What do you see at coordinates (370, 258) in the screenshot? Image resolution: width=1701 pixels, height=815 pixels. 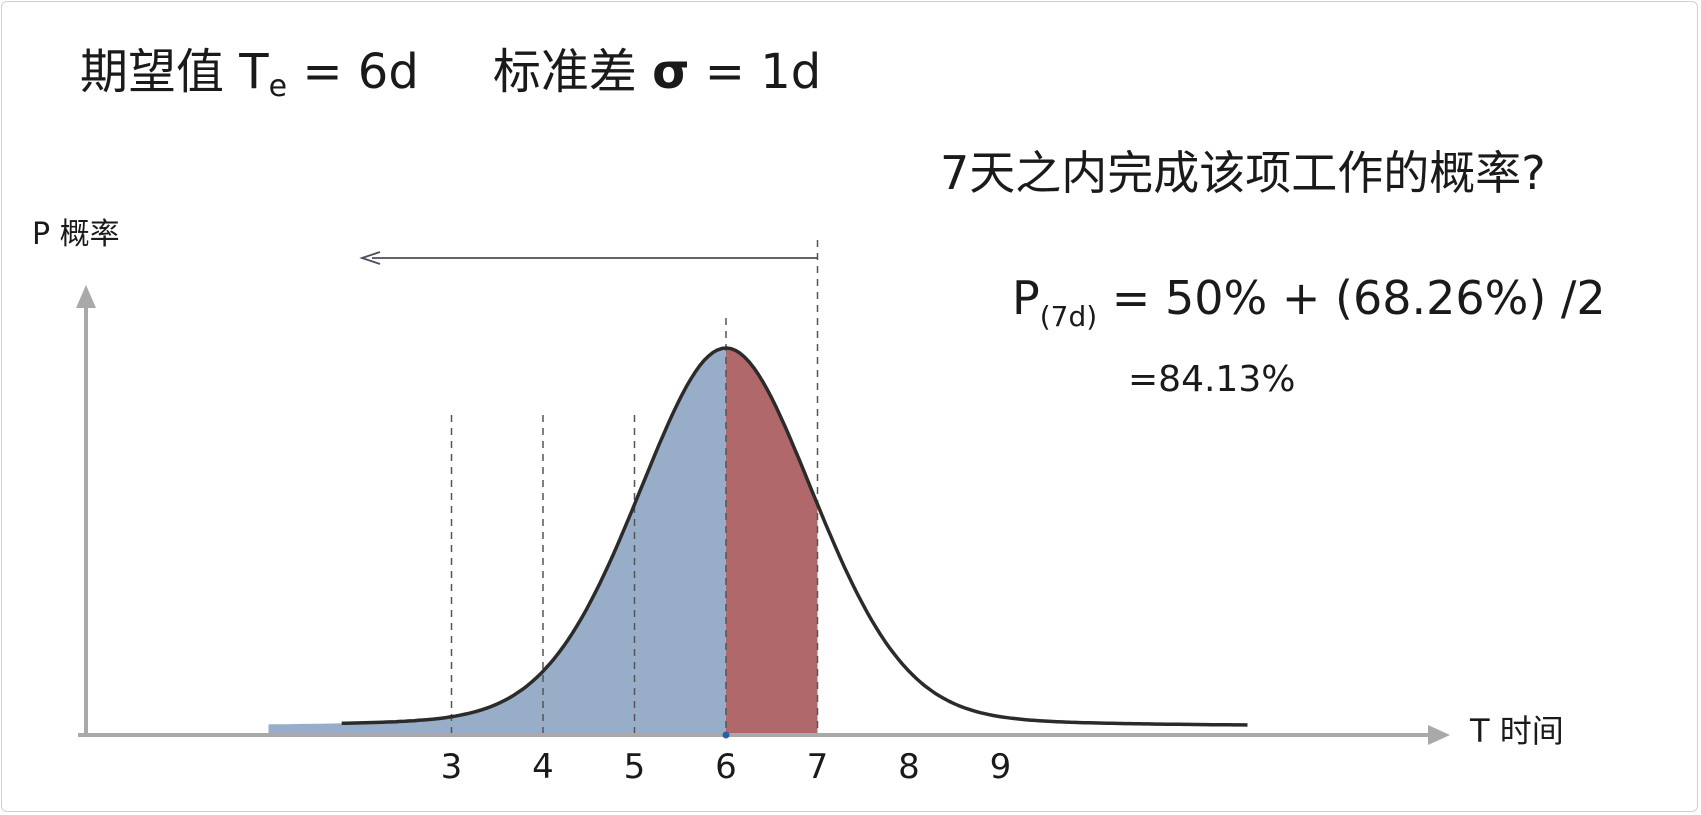 I see `probability-arrow-head` at bounding box center [370, 258].